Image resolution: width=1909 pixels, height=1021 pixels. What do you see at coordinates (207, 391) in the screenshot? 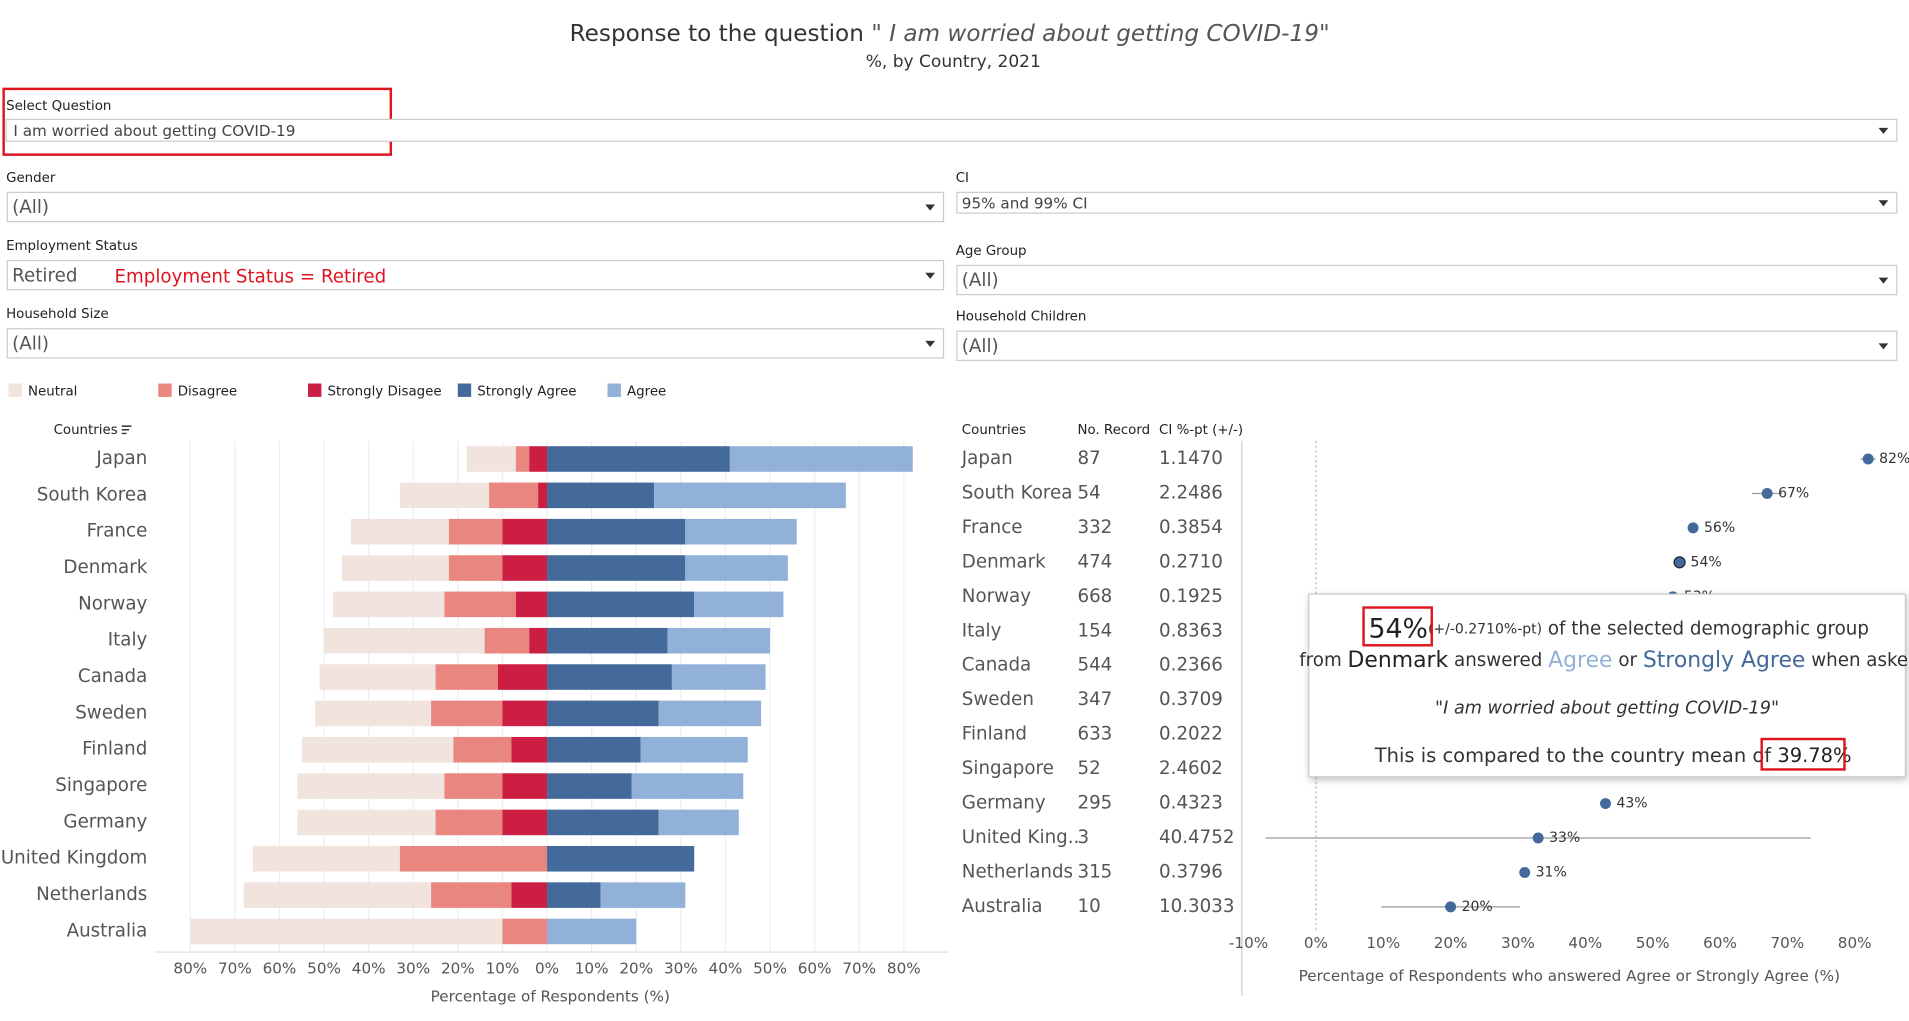
I see `legend-label: Disagree` at bounding box center [207, 391].